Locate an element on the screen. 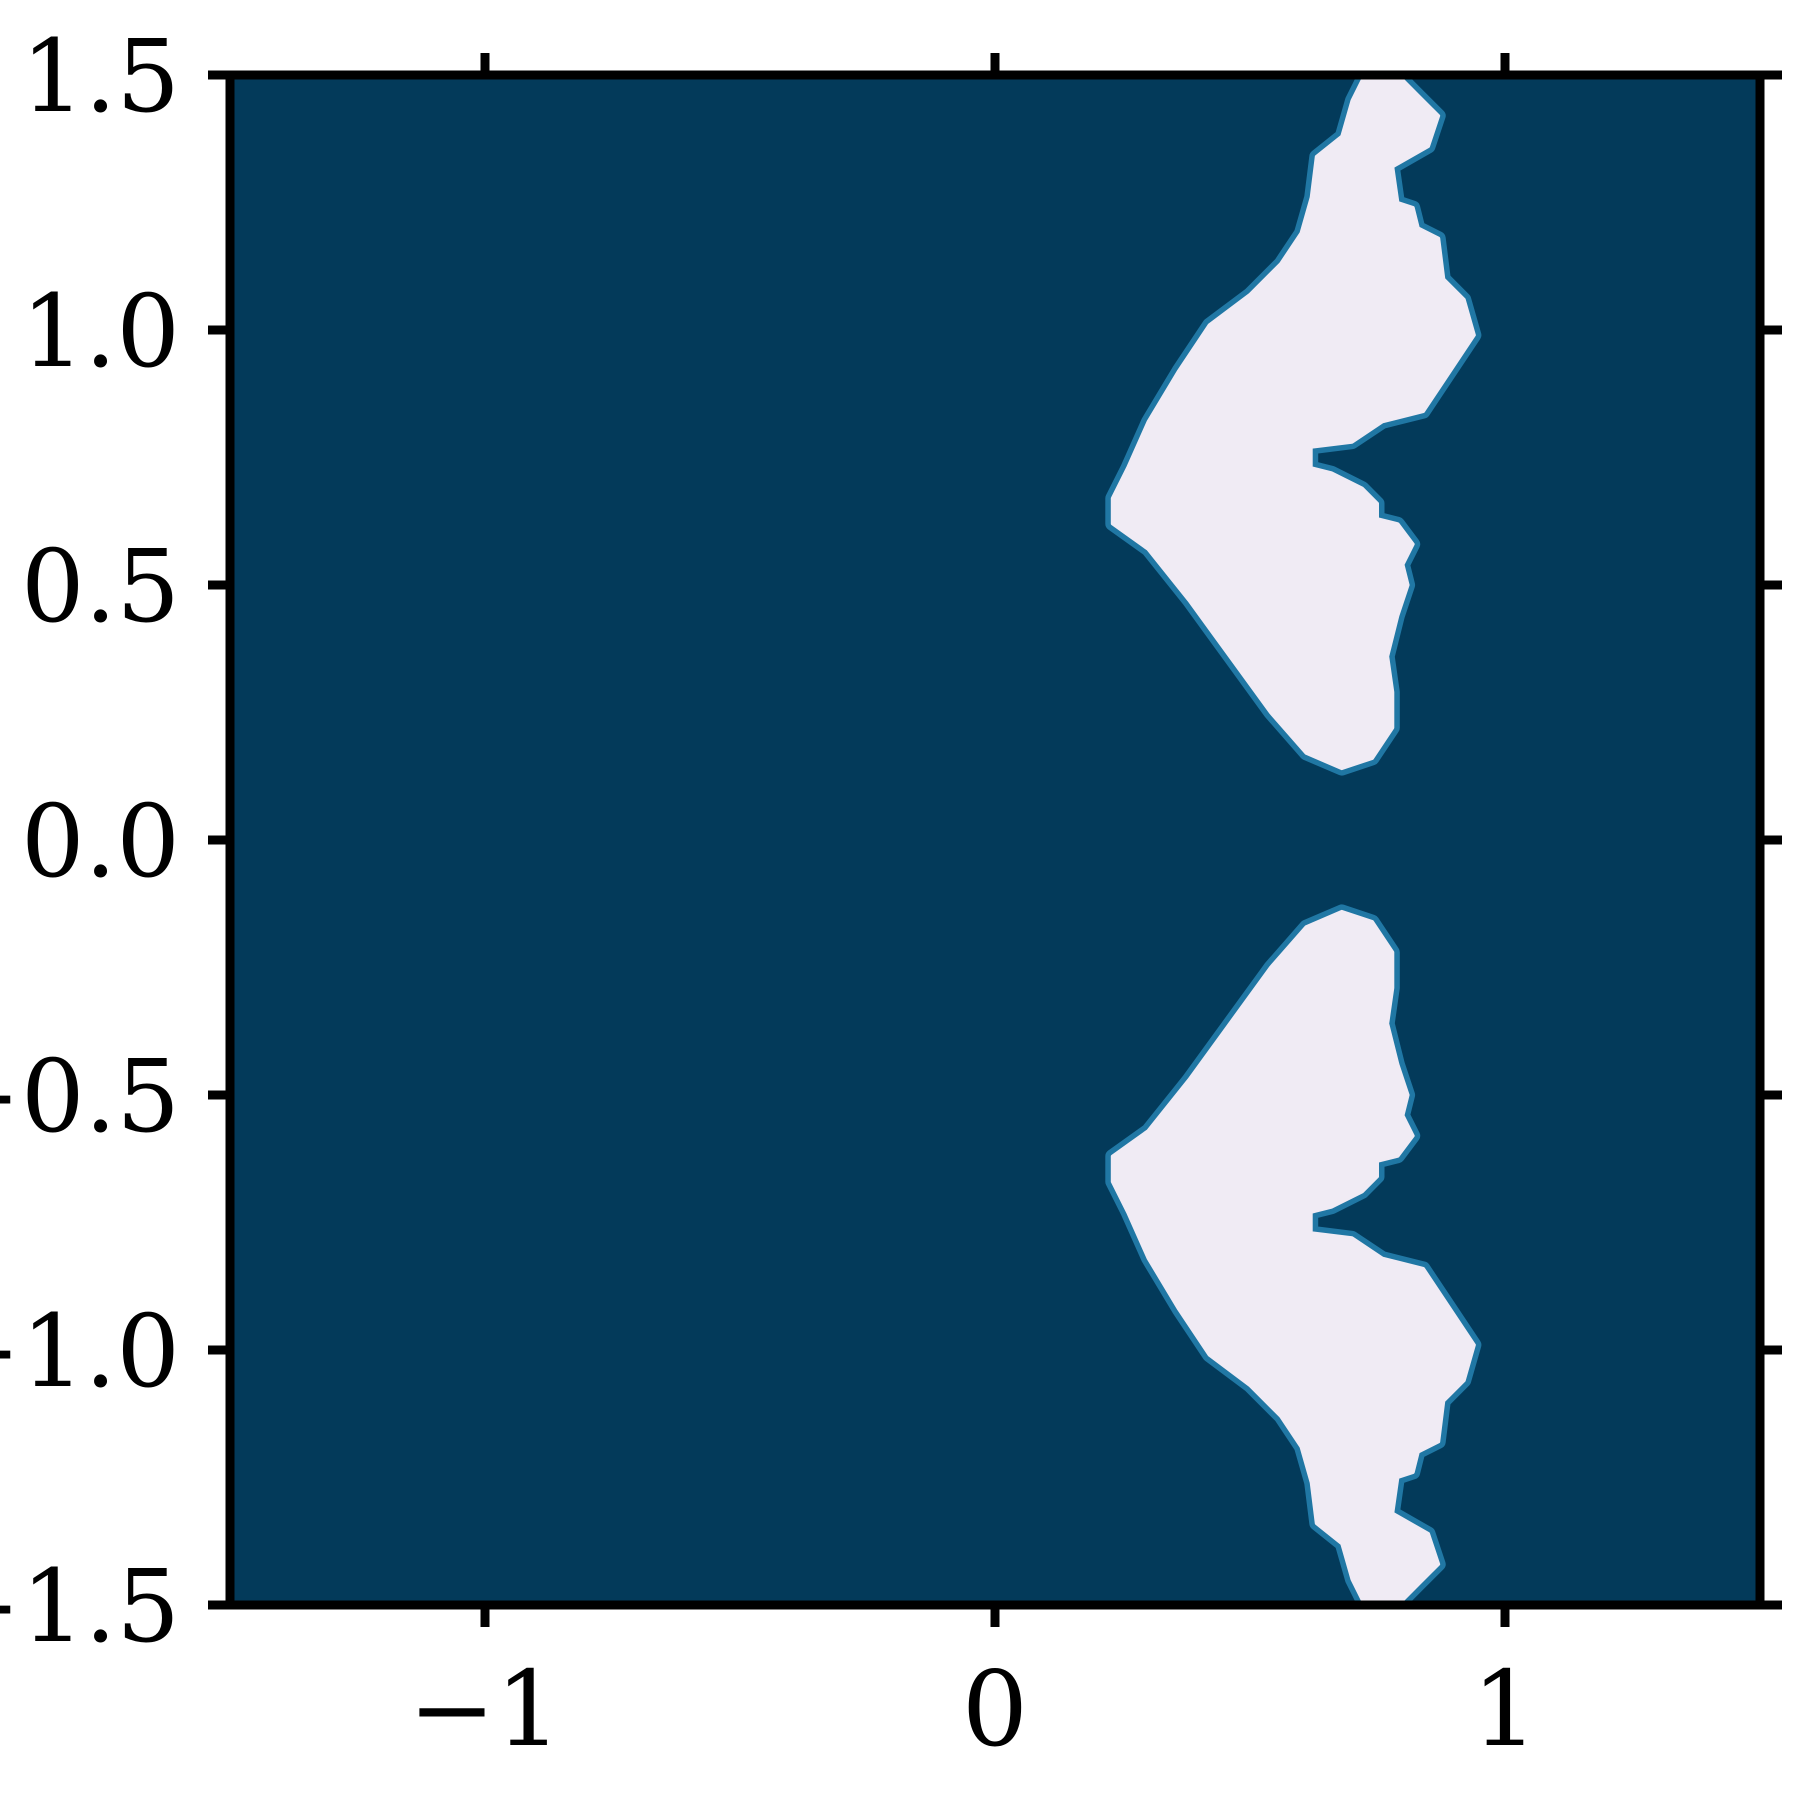  y-tick-label: 1.0 is located at coordinates (100, 331).